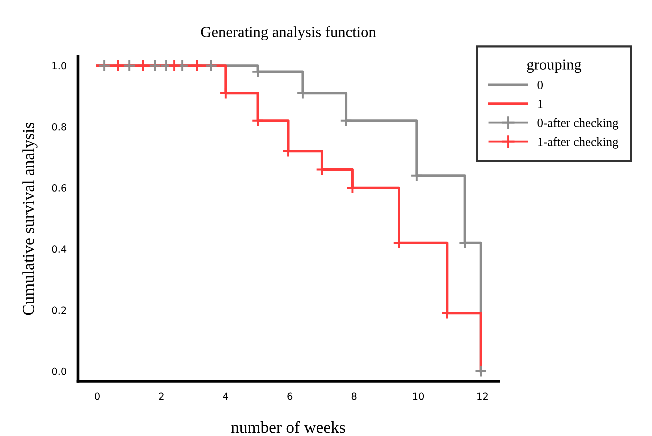  Describe the element at coordinates (59, 310) in the screenshot. I see `y-tick-label: 0.2` at that location.